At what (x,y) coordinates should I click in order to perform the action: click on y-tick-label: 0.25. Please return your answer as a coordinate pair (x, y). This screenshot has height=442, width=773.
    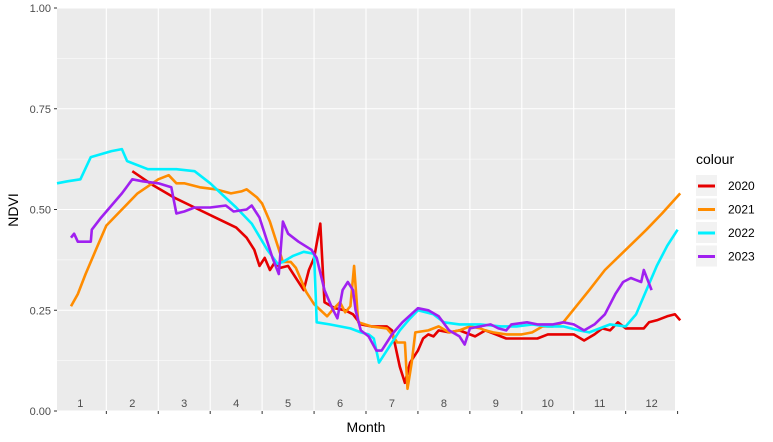
    Looking at the image, I should click on (40, 311).